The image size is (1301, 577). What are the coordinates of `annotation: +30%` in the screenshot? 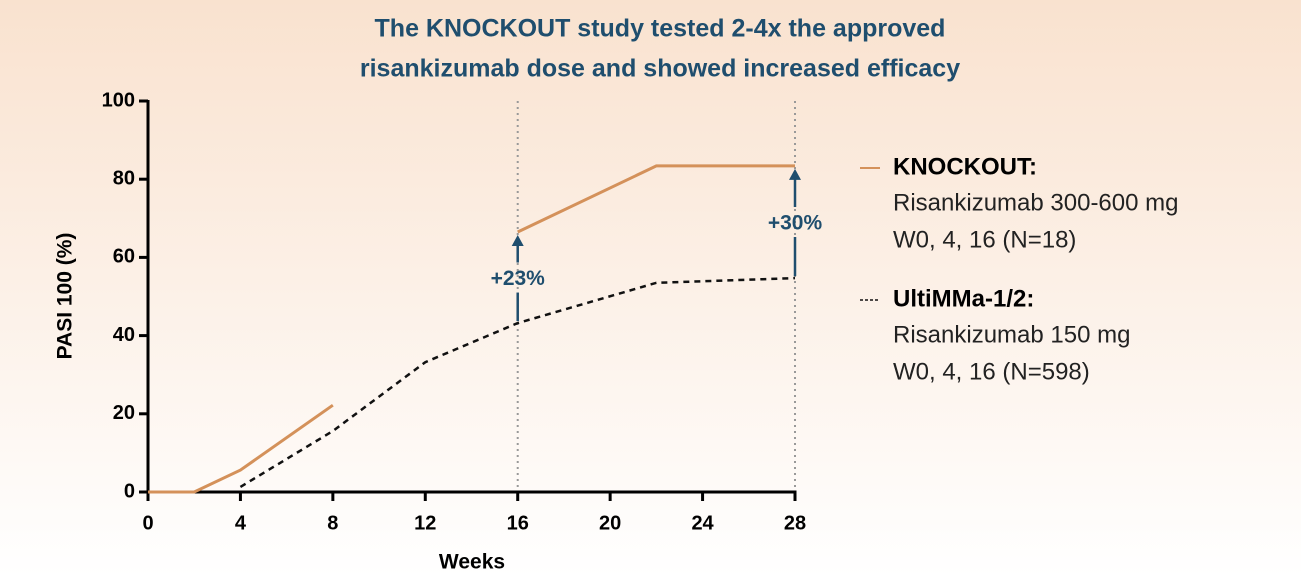 It's located at (795, 223).